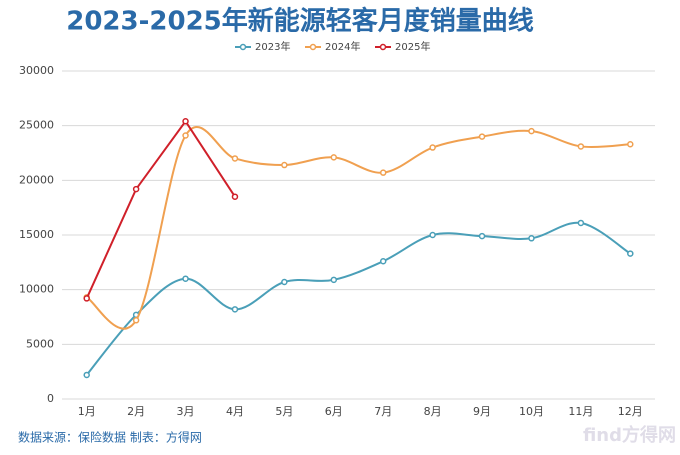 The width and height of the screenshot is (680, 455). What do you see at coordinates (110, 437) in the screenshot?
I see `footnote: 数据来源：保险数据 制表：方得网` at bounding box center [110, 437].